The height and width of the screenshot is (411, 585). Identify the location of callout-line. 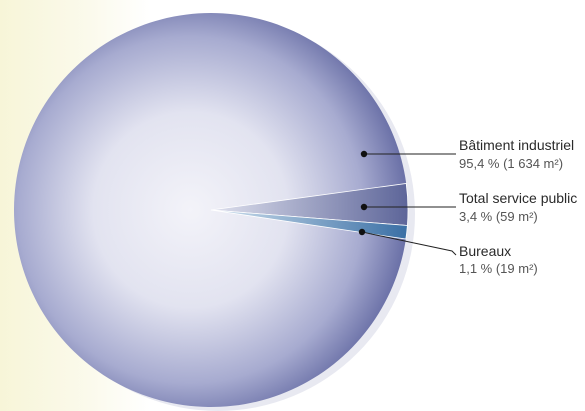
(409, 243).